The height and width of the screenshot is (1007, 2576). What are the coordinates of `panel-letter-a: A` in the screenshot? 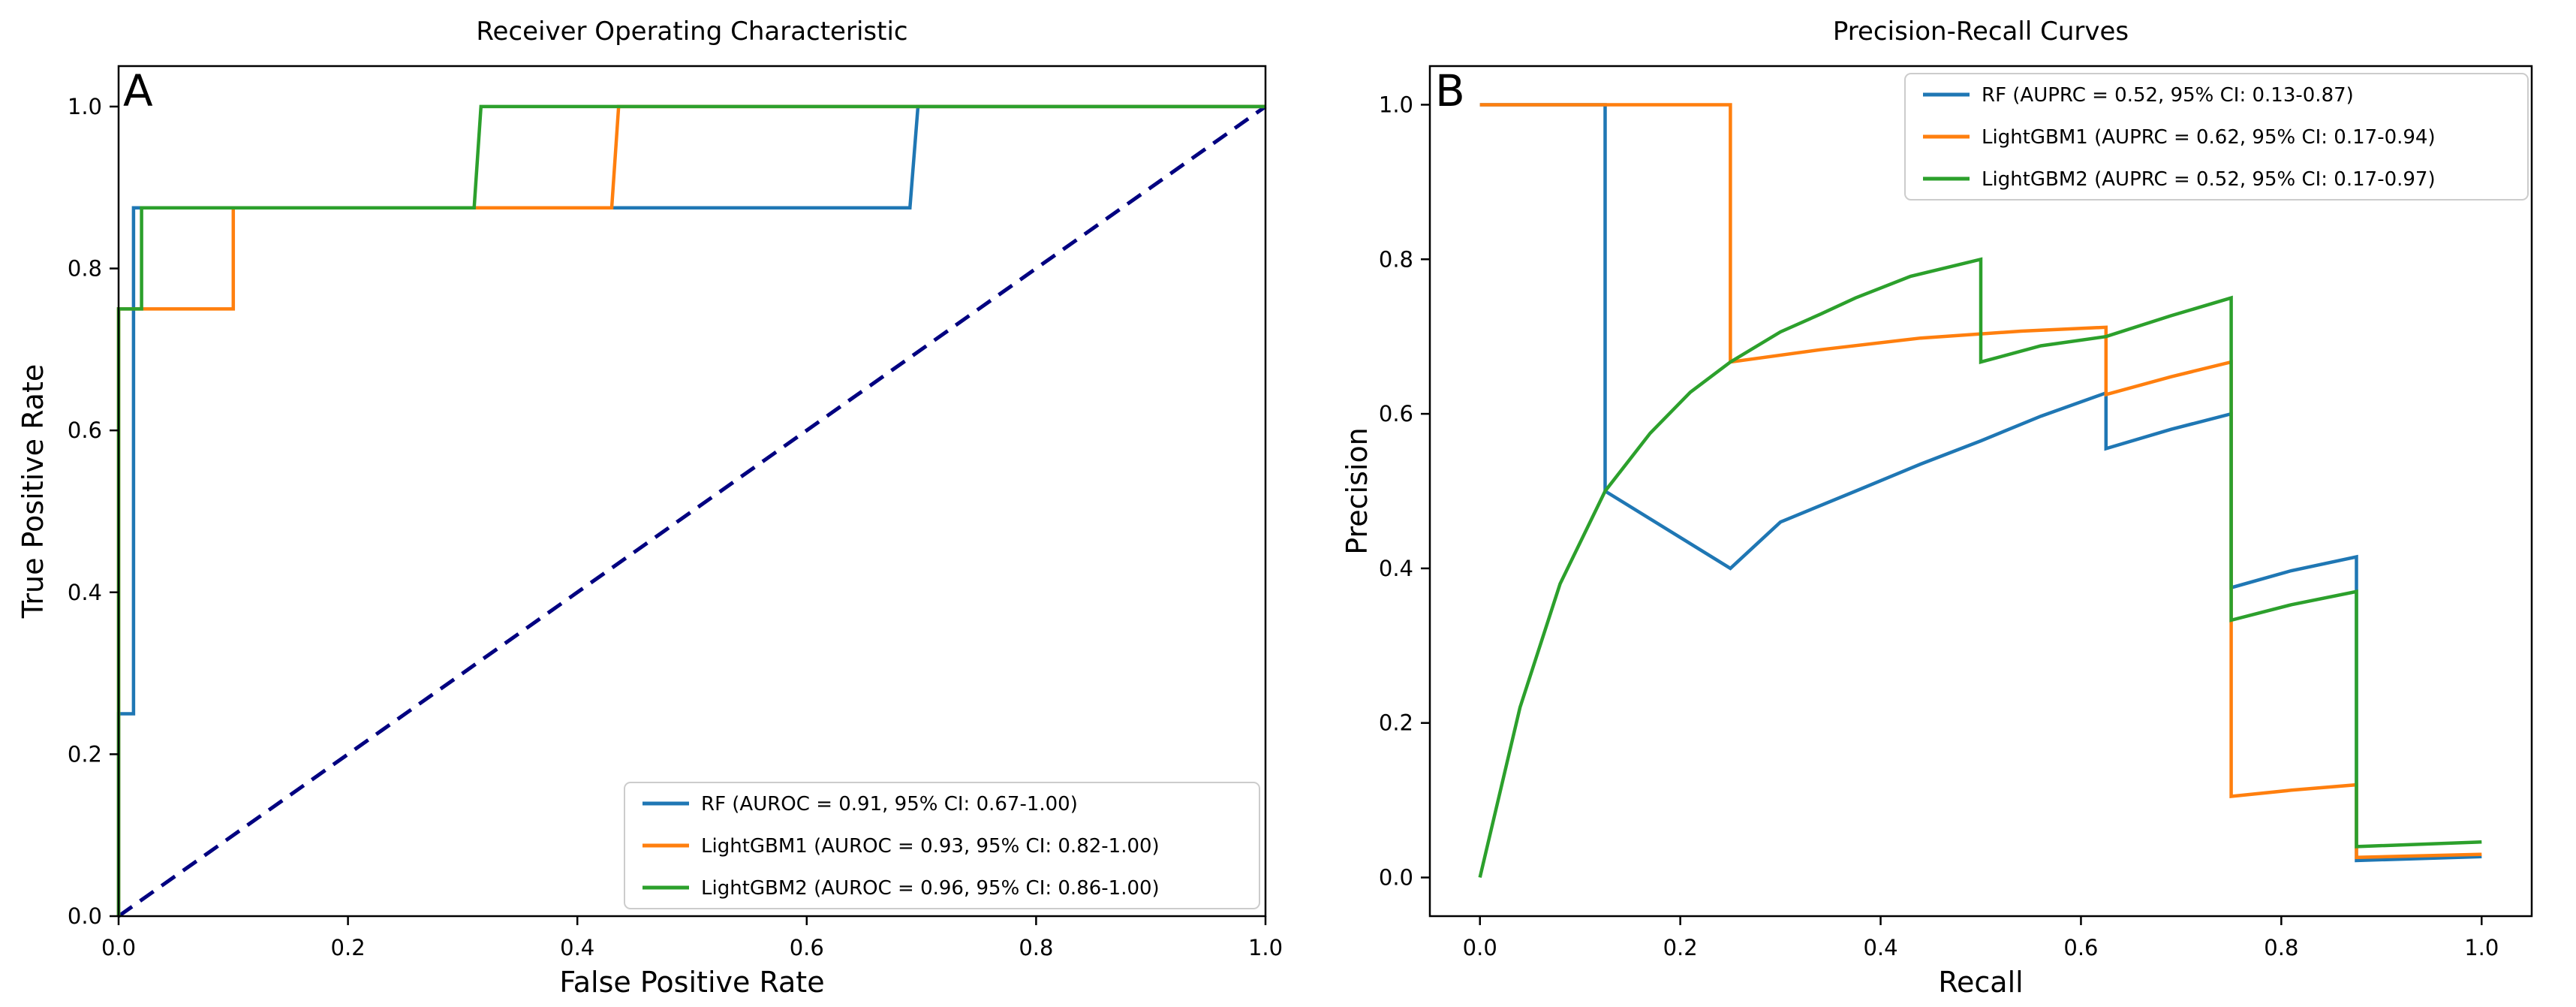 It's located at (138, 91).